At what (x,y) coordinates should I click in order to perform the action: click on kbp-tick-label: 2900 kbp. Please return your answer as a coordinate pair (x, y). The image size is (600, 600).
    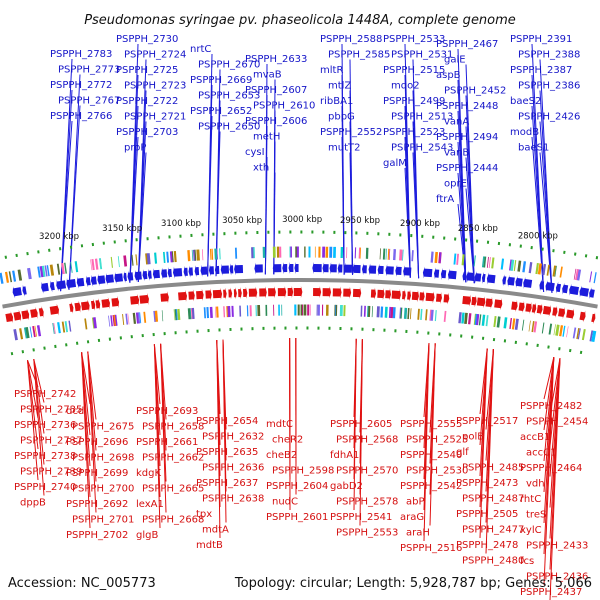
    Looking at the image, I should click on (420, 224).